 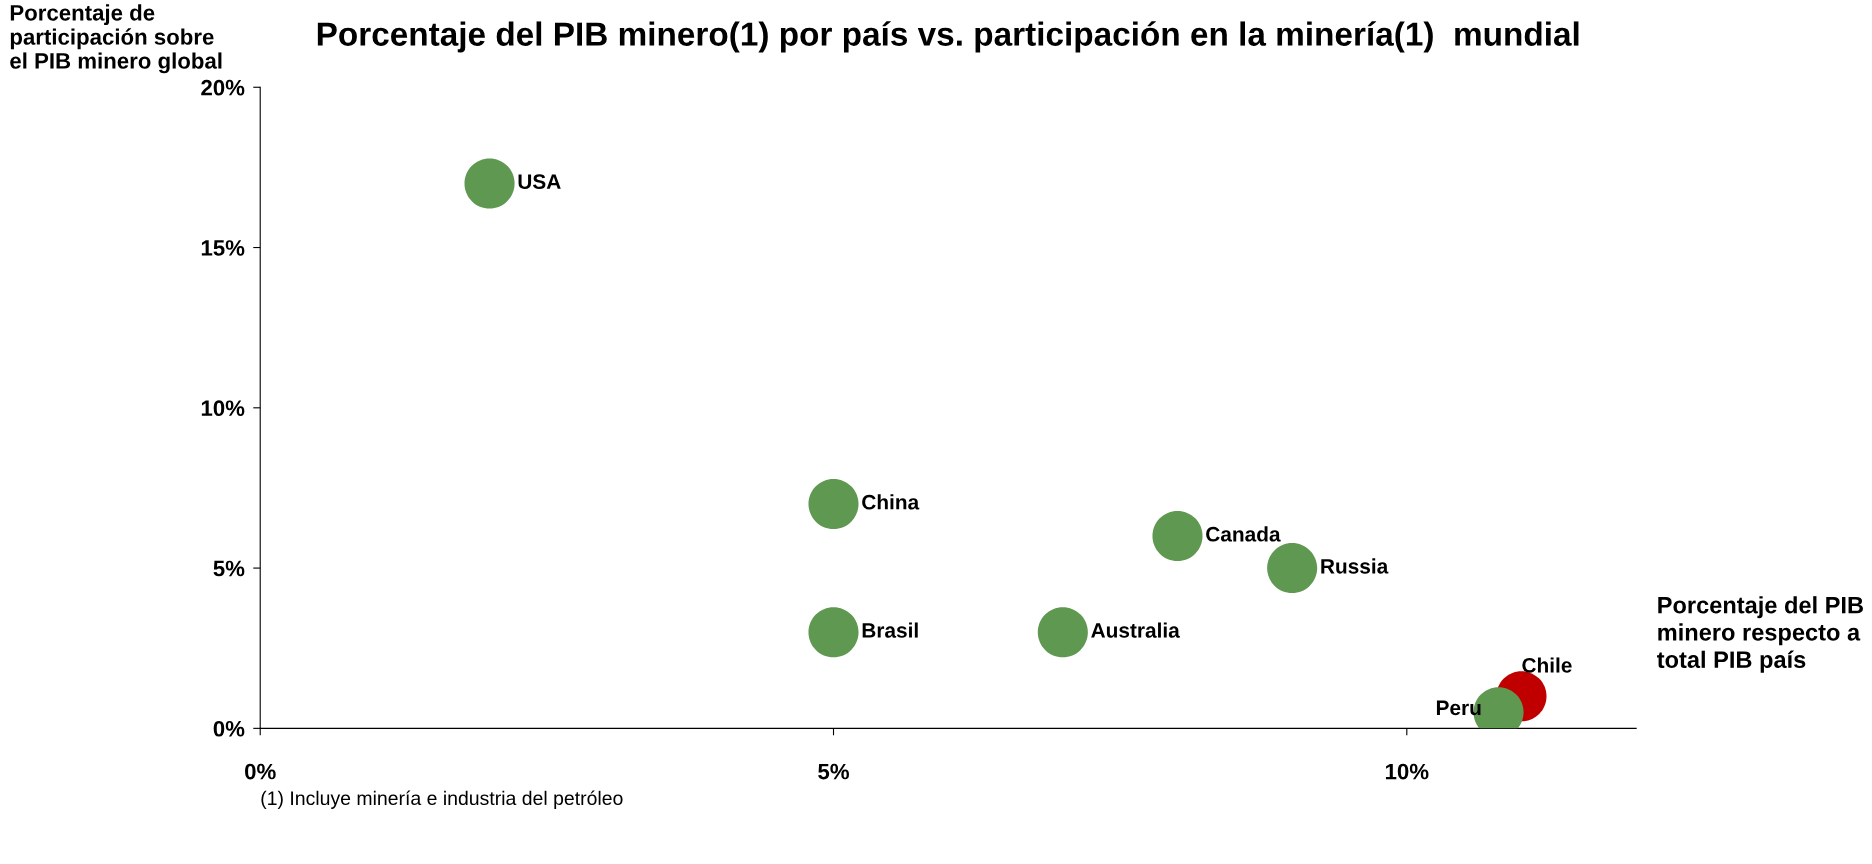 What do you see at coordinates (948, 37) in the screenshot?
I see `chart-title: Porcentaje del PIB minero(1) por país vs. participación en la minería(1) mundial` at bounding box center [948, 37].